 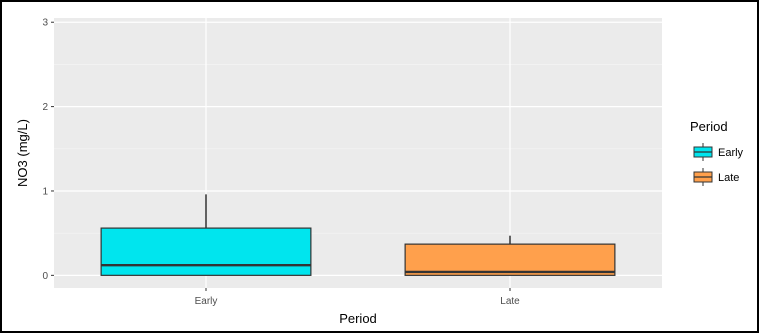 What do you see at coordinates (45, 276) in the screenshot?
I see `y-tick-label: 0` at bounding box center [45, 276].